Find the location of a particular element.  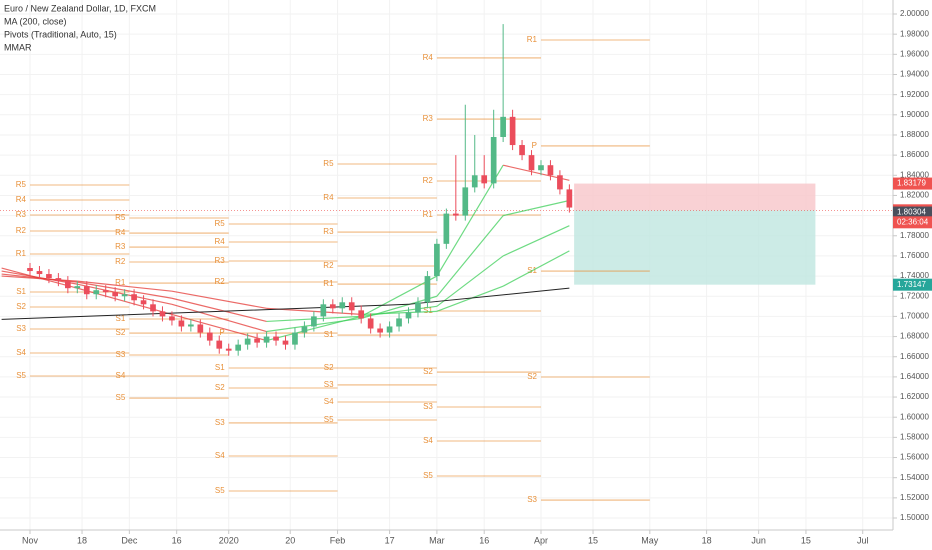

y-tick-label: 1.84000 is located at coordinates (914, 174).